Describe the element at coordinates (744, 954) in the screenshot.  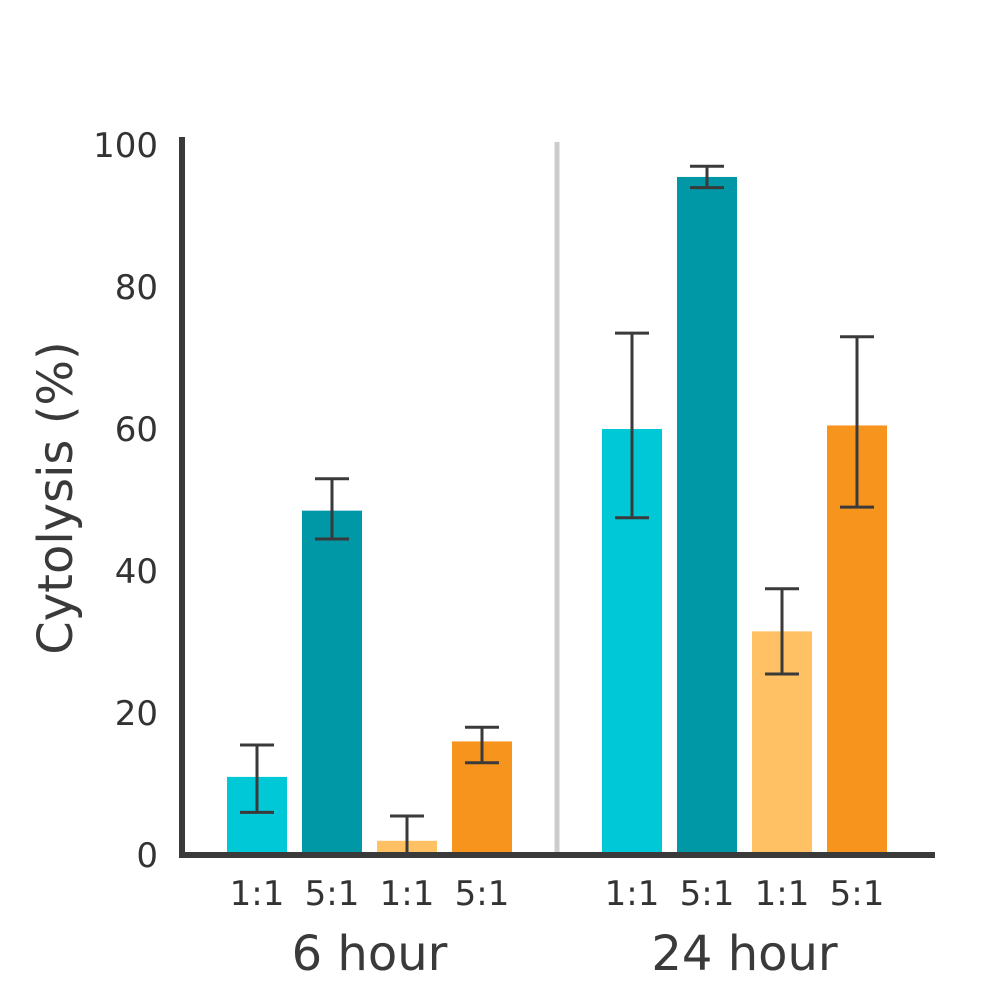
I see `group-label: 24 hour` at that location.